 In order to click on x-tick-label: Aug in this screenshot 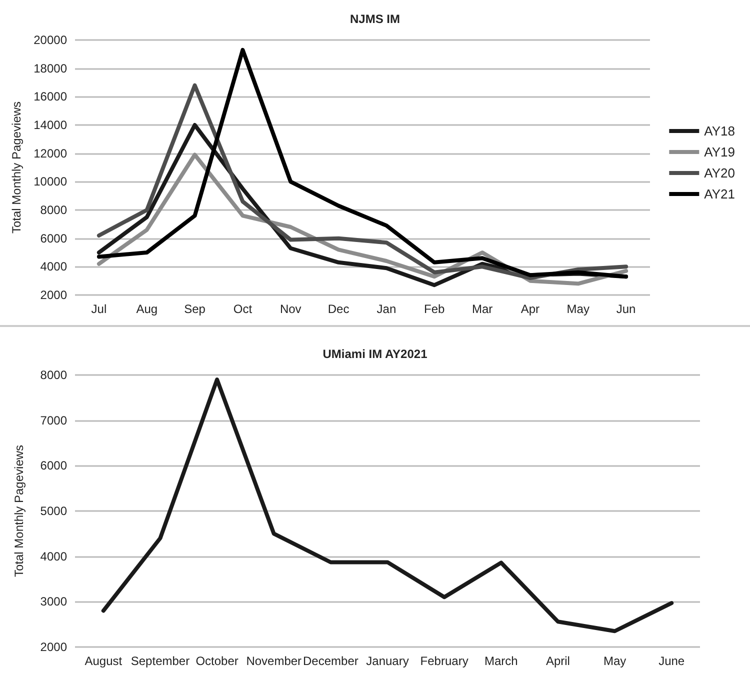, I will do `click(147, 309)`.